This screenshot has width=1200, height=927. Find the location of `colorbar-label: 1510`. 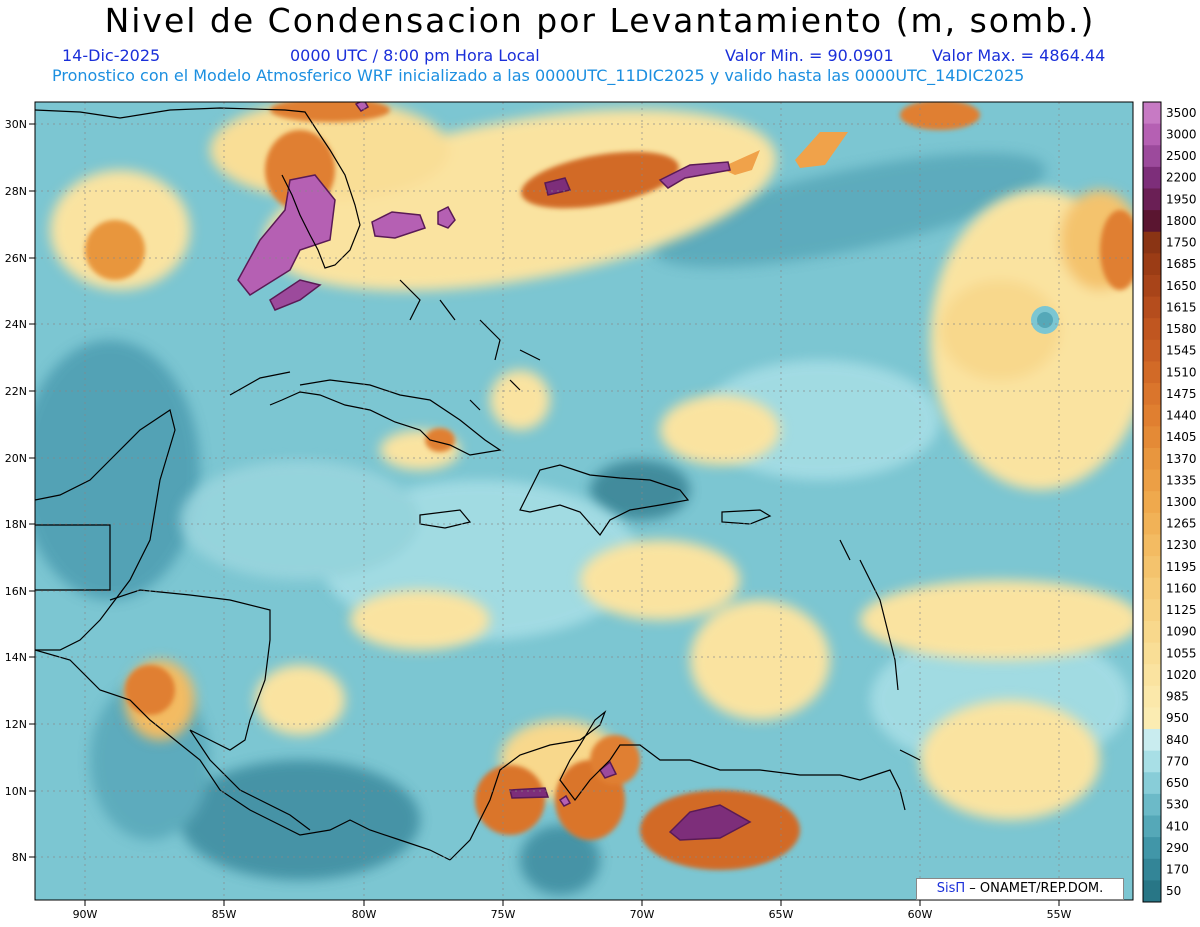

colorbar-label: 1510 is located at coordinates (1181, 372).